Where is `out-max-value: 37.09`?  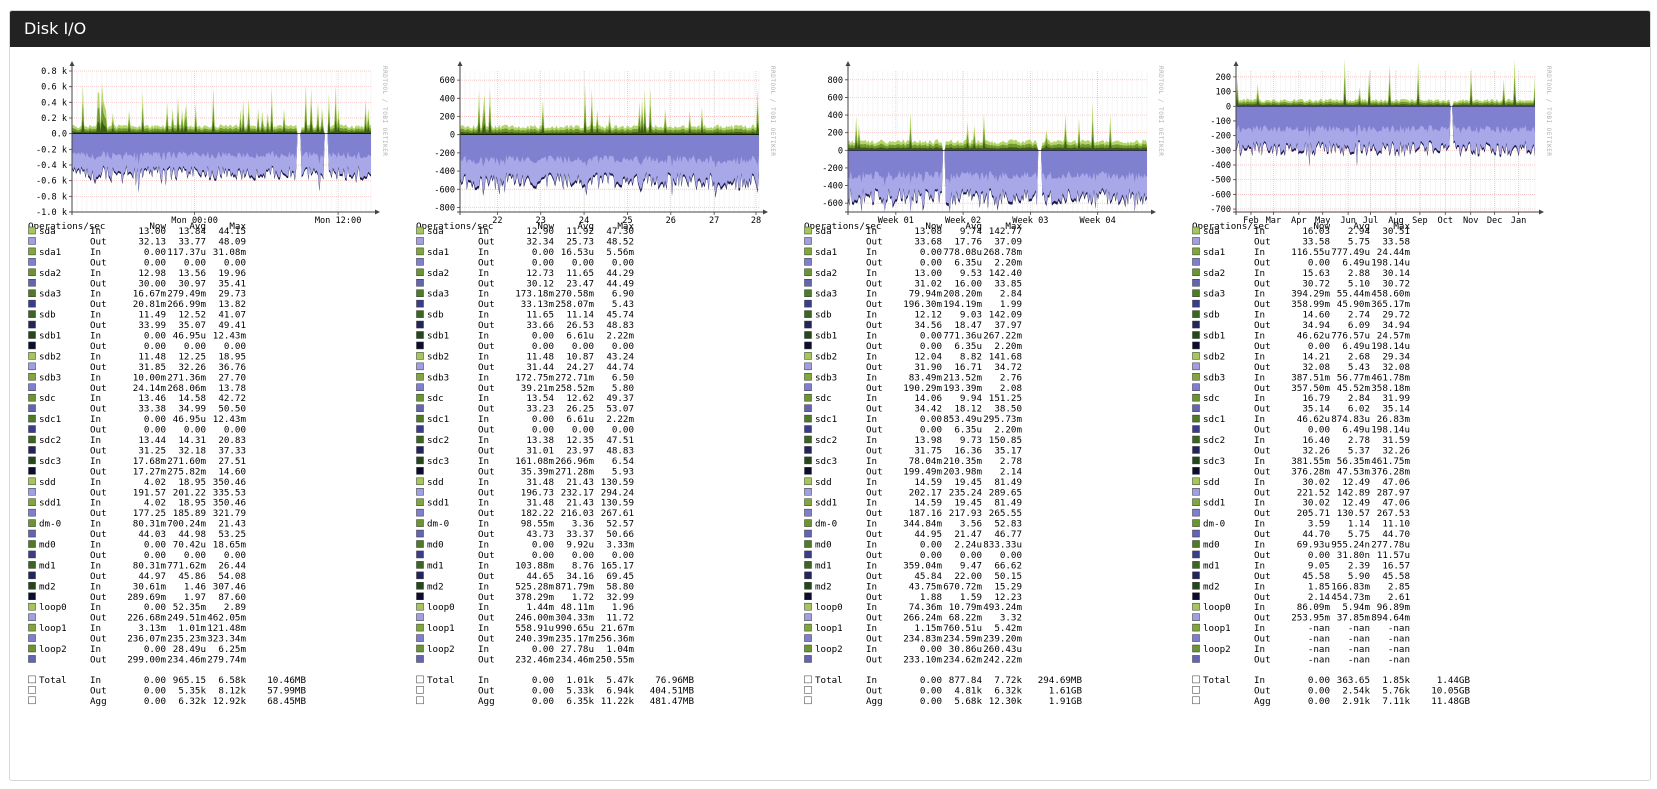 out-max-value: 37.09 is located at coordinates (1008, 241).